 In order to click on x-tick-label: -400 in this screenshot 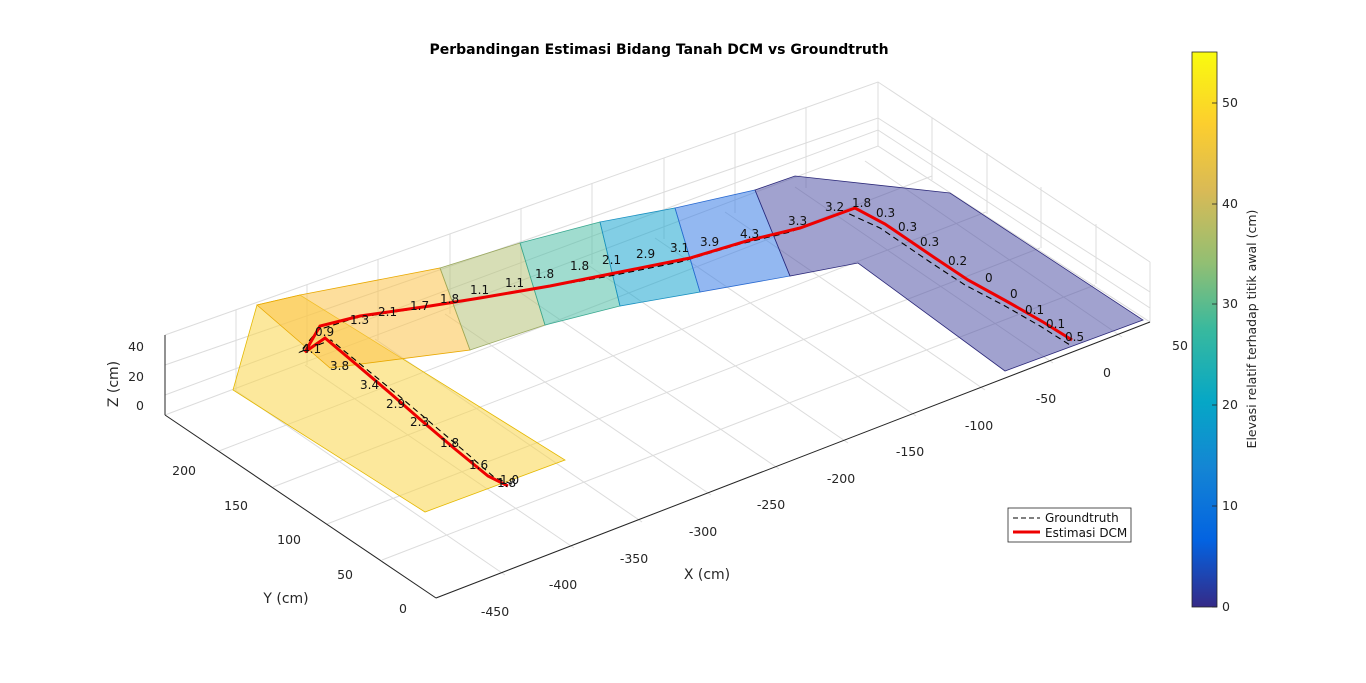, I will do `click(563, 584)`.